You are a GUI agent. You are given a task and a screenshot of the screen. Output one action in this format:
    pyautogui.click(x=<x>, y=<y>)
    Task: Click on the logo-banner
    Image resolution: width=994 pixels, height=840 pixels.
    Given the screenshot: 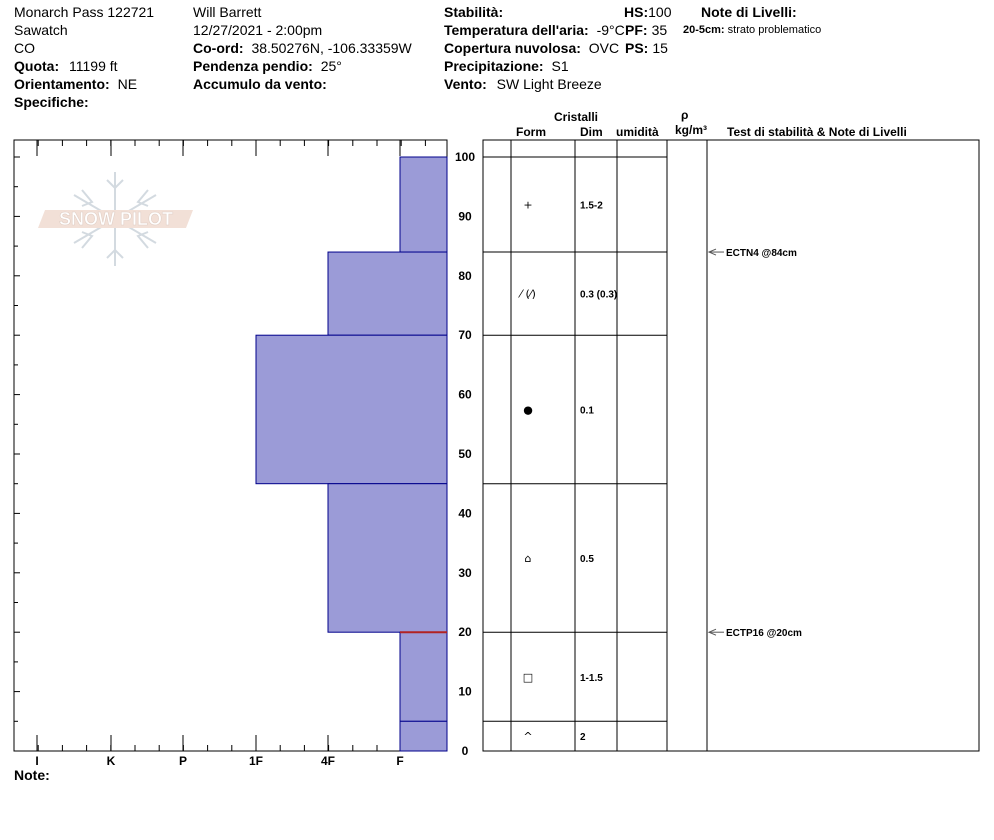 What is the action you would take?
    pyautogui.click(x=115, y=219)
    